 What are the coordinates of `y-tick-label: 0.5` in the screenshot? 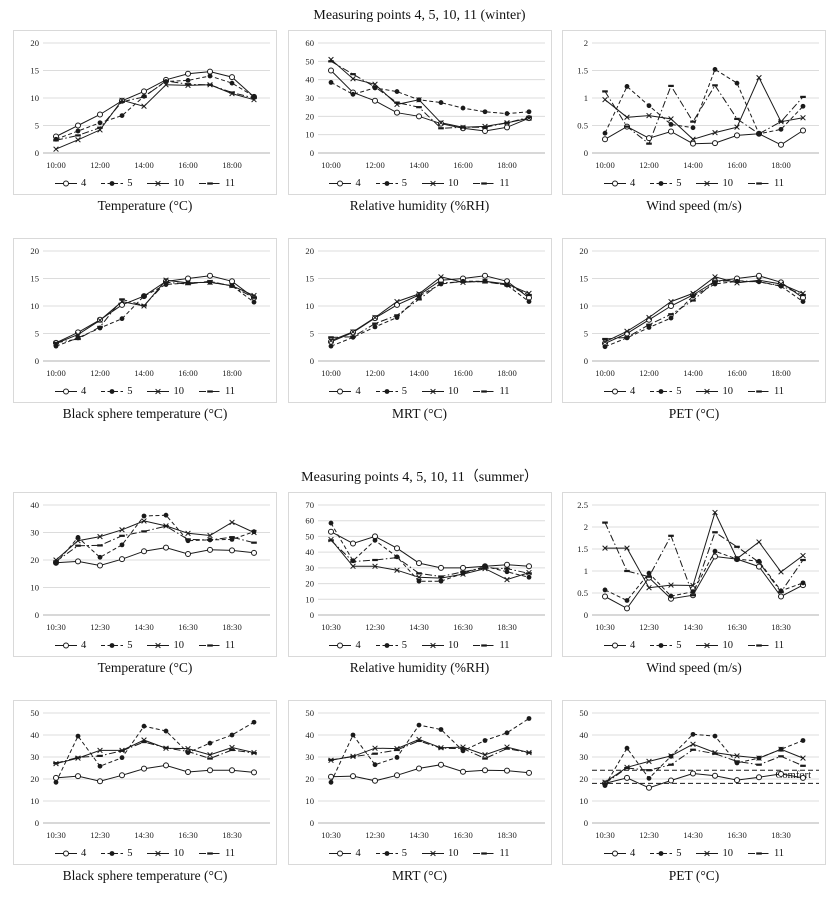 It's located at (582, 126).